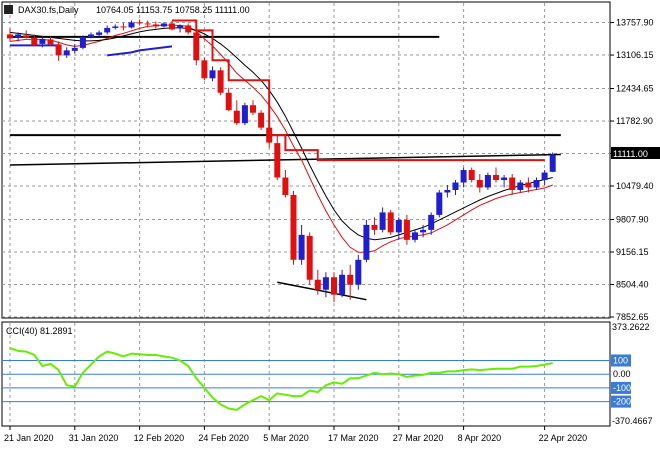 The height and width of the screenshot is (455, 660). I want to click on time-tick-label: 21 Jan 2020, so click(29, 438).